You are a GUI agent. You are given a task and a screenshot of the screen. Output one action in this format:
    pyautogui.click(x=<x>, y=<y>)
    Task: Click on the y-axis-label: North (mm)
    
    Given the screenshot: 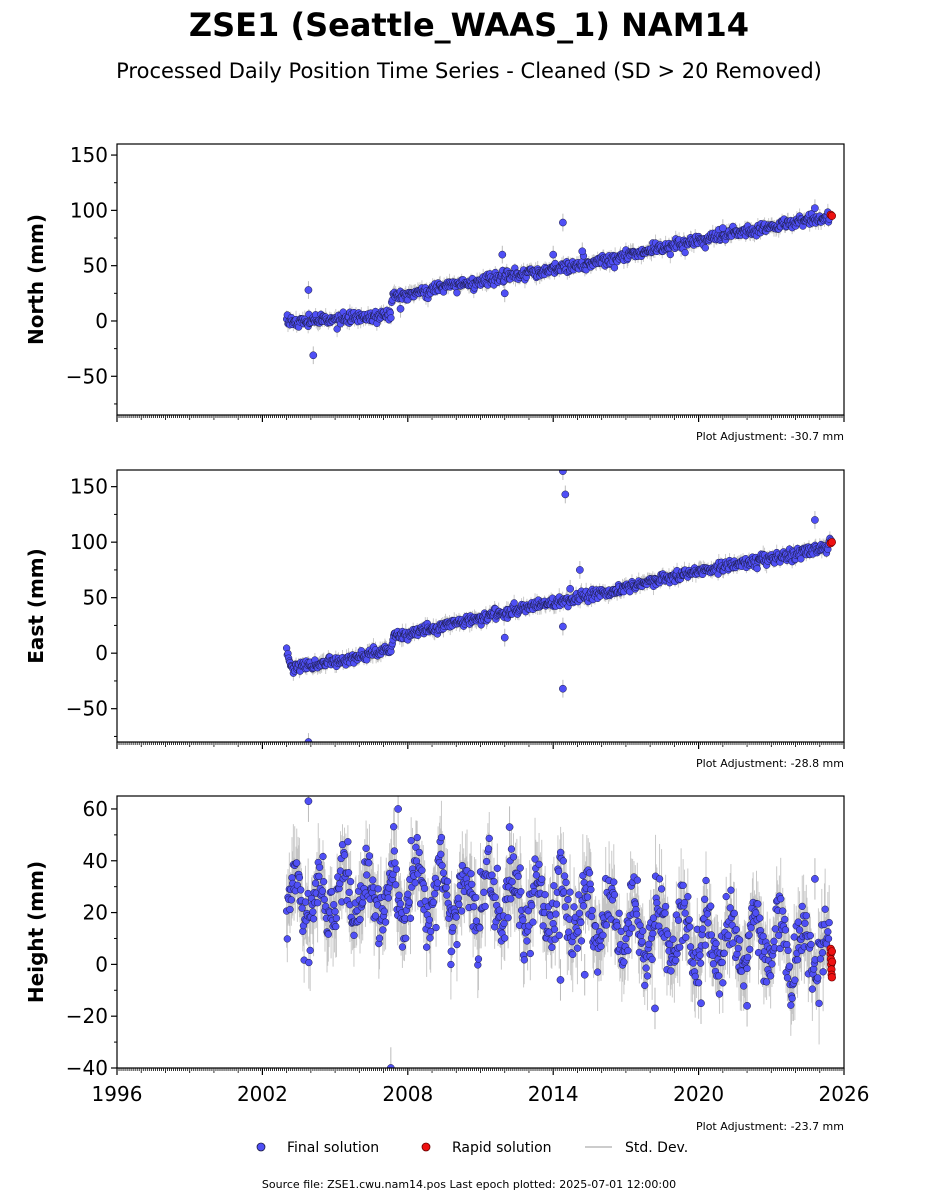 What is the action you would take?
    pyautogui.click(x=36, y=279)
    